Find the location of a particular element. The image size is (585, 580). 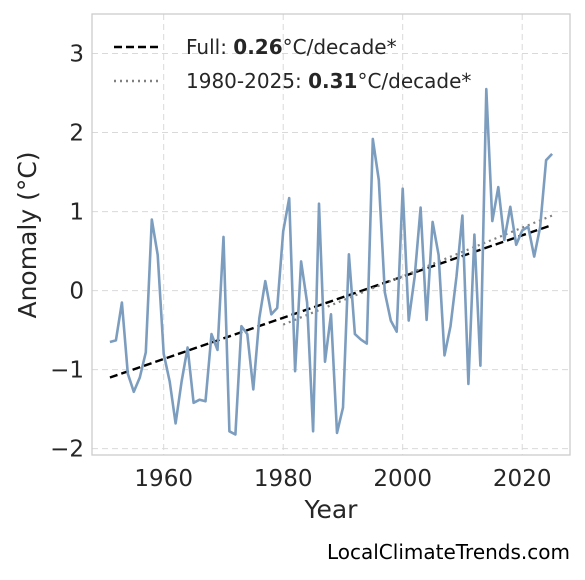

legend-entry-recent: 1980-2025: 0.31°C/decade* is located at coordinates (328, 81).